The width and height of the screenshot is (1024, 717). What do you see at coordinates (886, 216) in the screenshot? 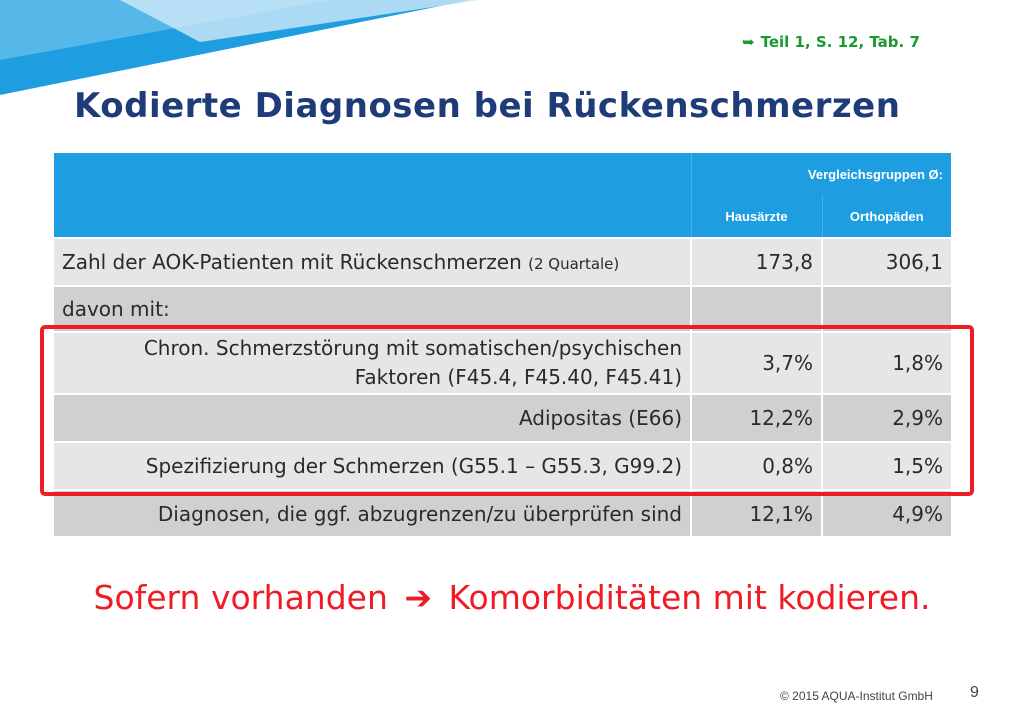
I see `column-header-orthopaeden: Orthopäden` at bounding box center [886, 216].